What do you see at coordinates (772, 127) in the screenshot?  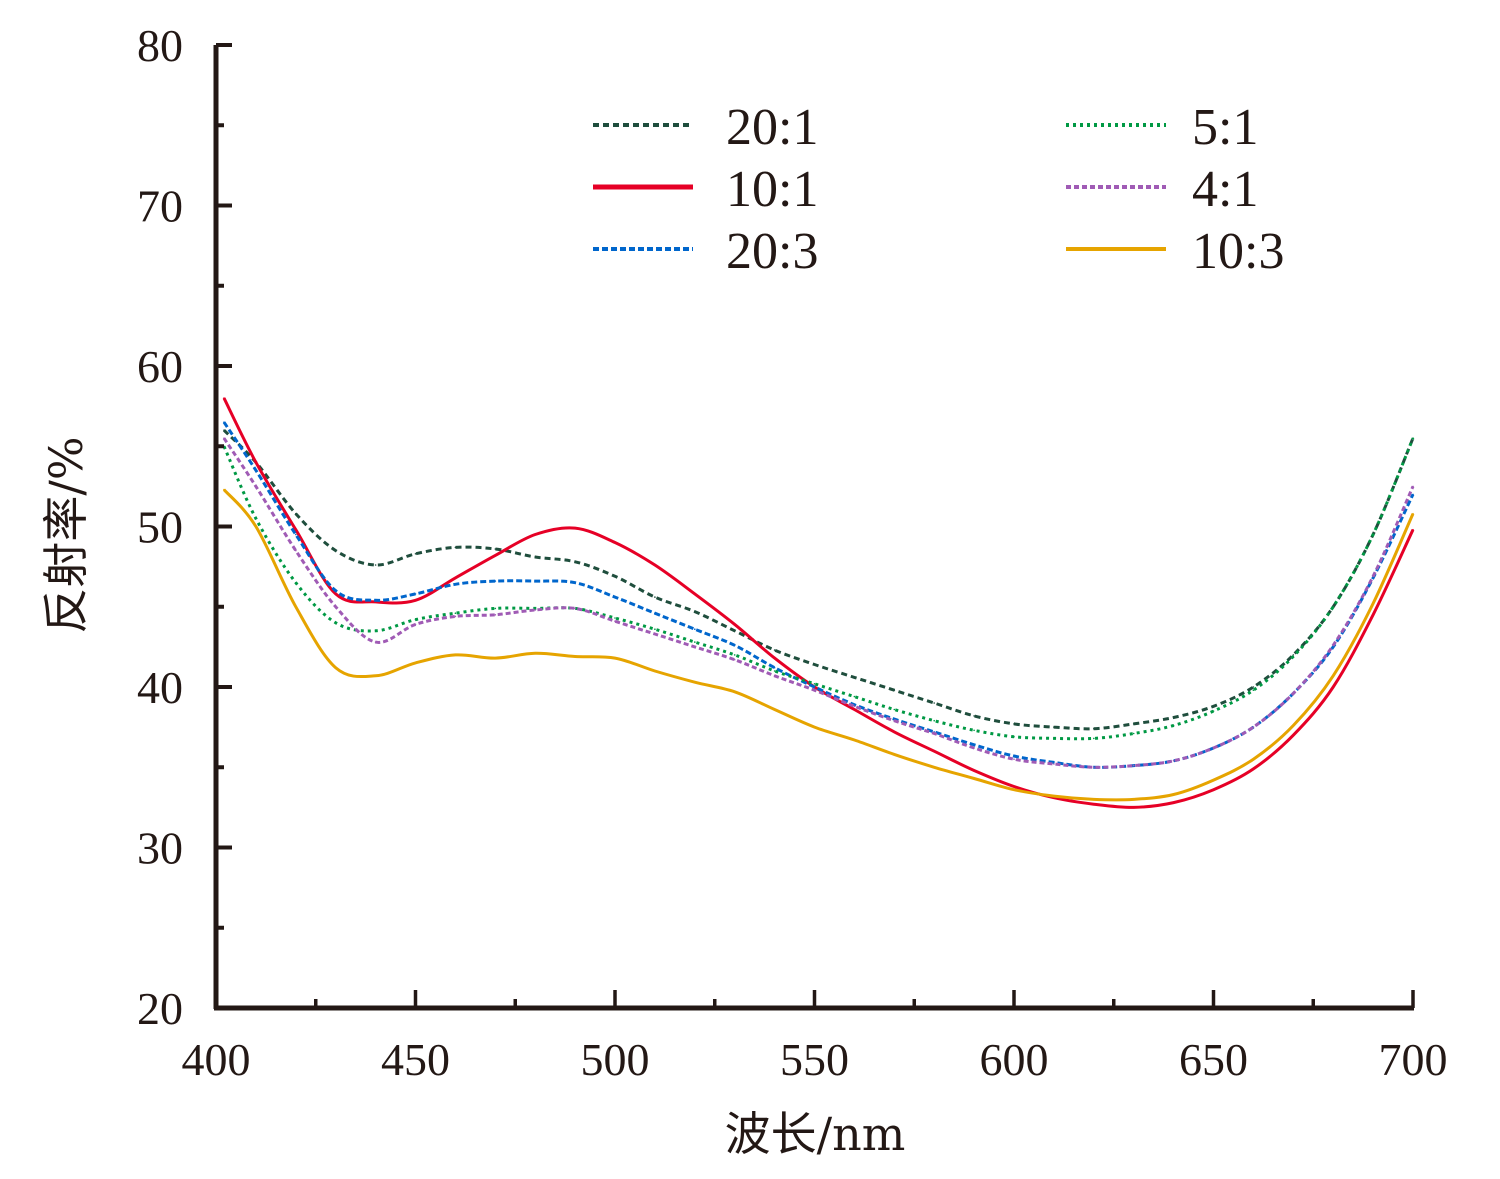 I see `legend-label: 20:1` at bounding box center [772, 127].